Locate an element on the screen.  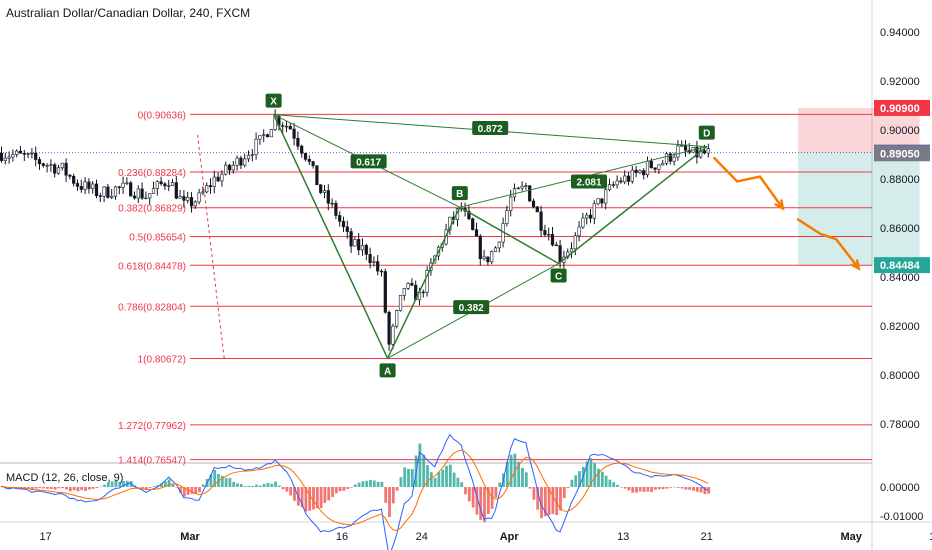
price-badge-label: 0.90900 is located at coordinates (900, 109).